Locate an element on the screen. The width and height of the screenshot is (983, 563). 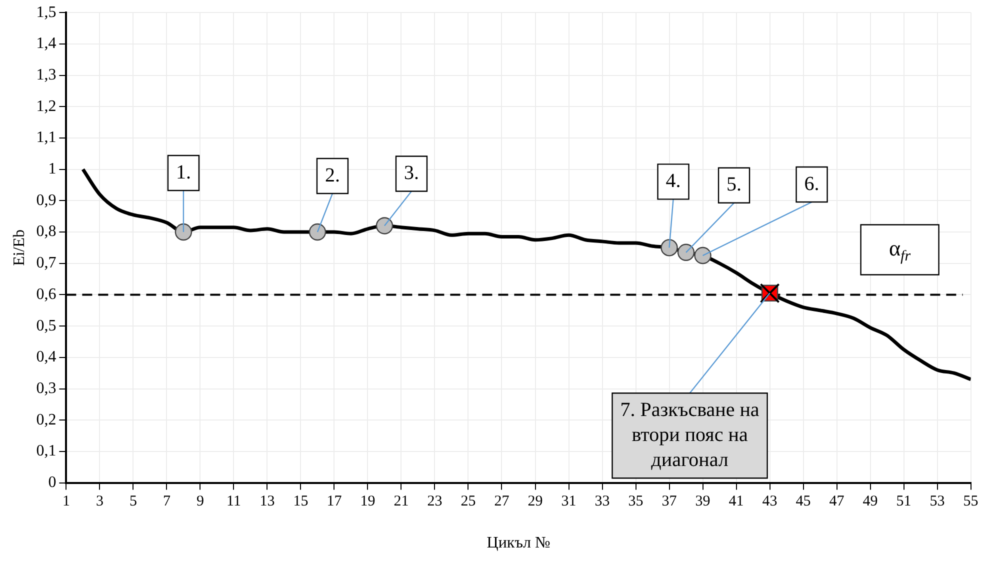
x-tick-label: 23 is located at coordinates (434, 502).